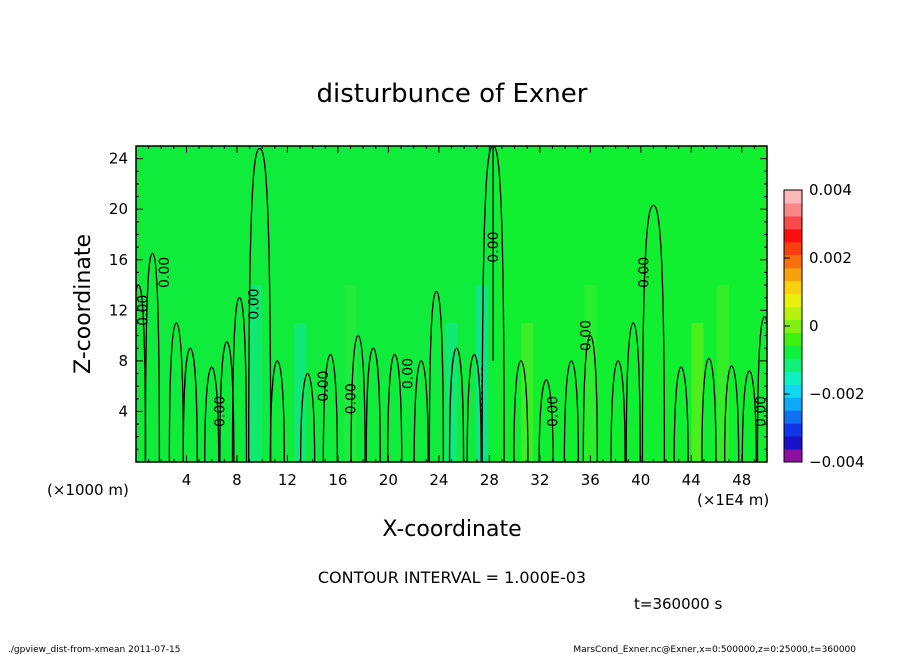 The image size is (904, 654). Describe the element at coordinates (539, 480) in the screenshot. I see `x-tick-label: 32` at that location.